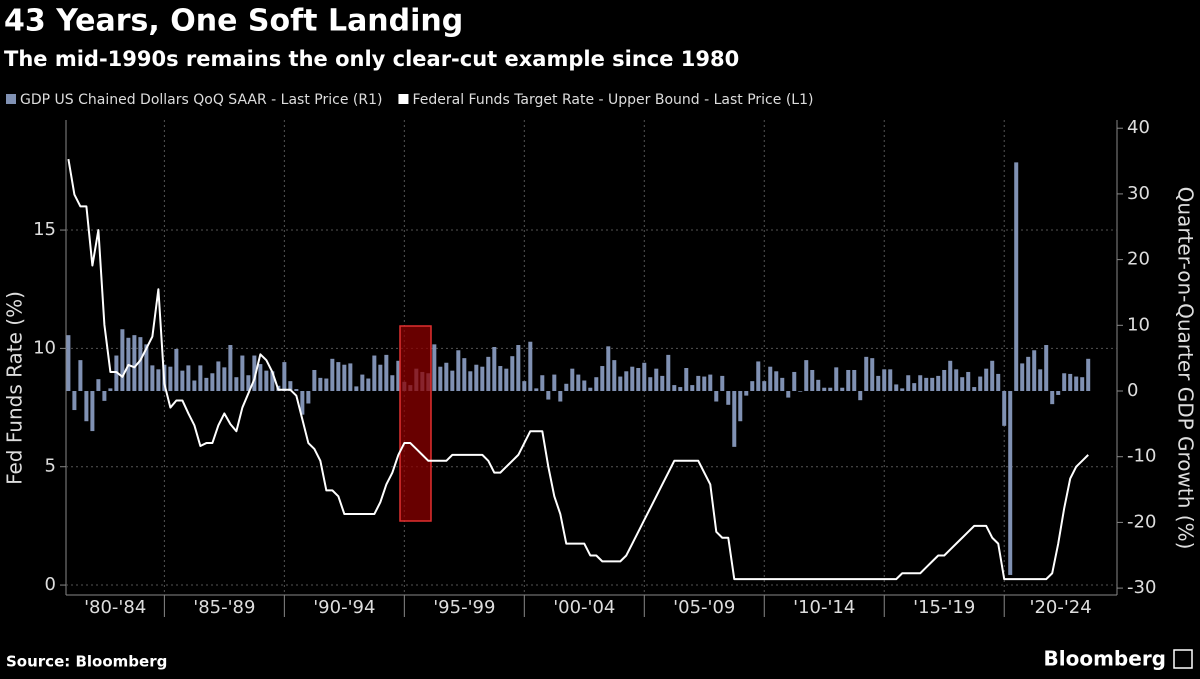 The width and height of the screenshot is (1200, 679). I want to click on y-tick-label: 0, so click(50, 584).